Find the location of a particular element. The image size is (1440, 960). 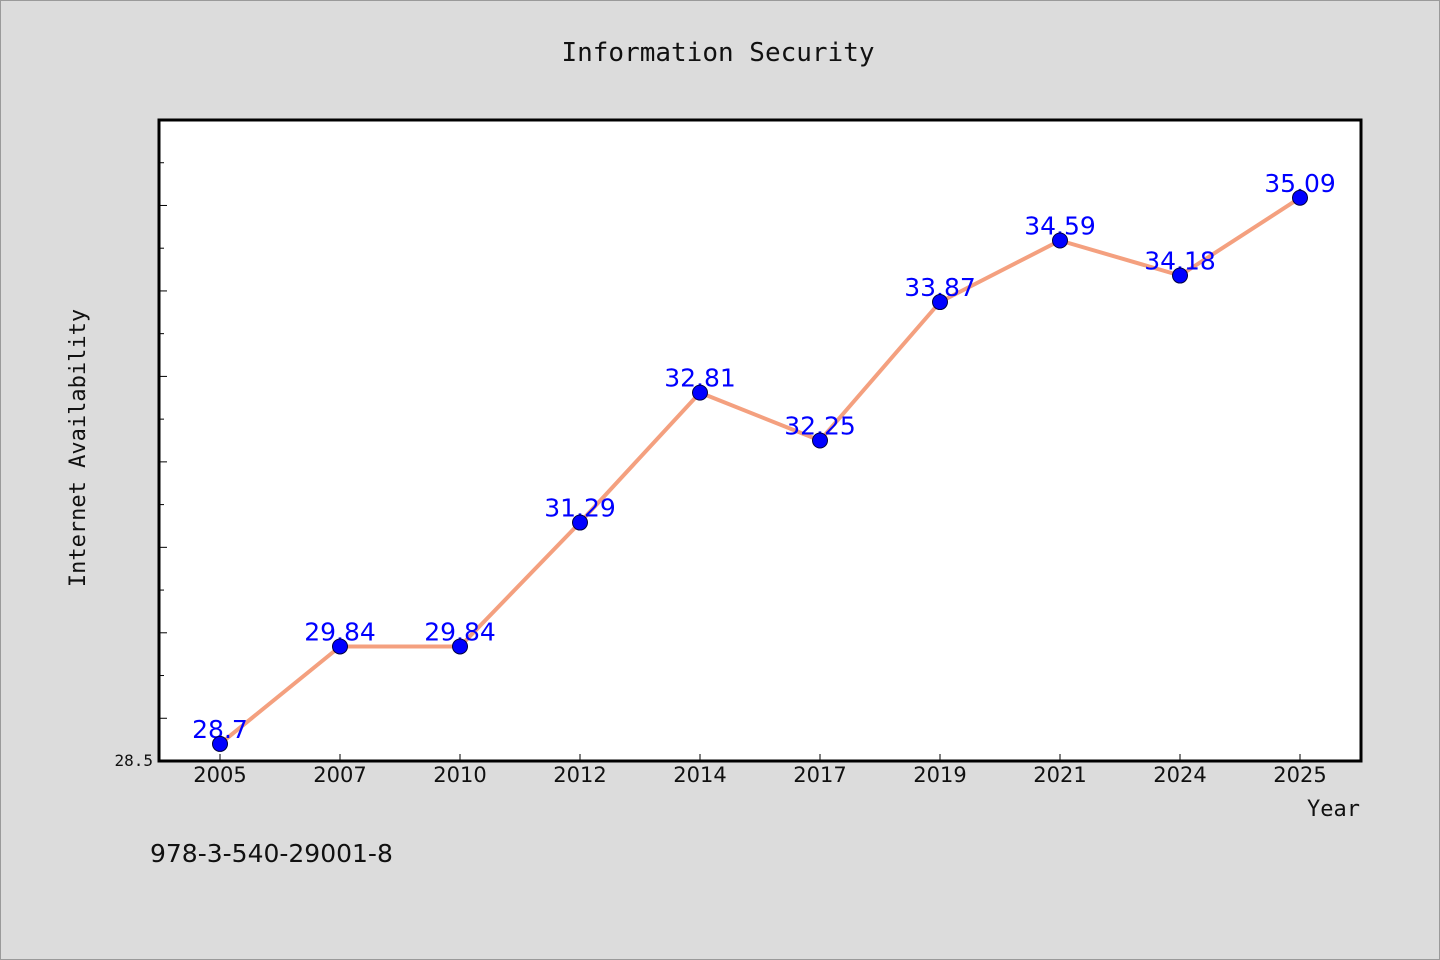

isbn-footer: 978-3-540-29001-8 is located at coordinates (271, 853).